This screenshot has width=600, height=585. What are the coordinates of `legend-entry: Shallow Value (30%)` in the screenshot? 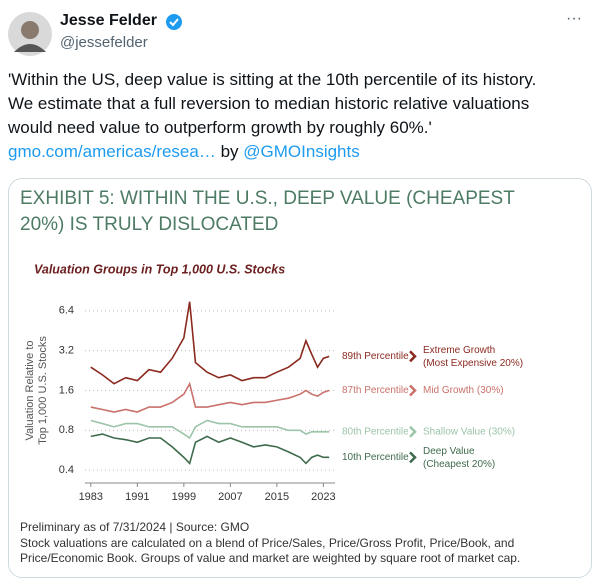 It's located at (469, 431).